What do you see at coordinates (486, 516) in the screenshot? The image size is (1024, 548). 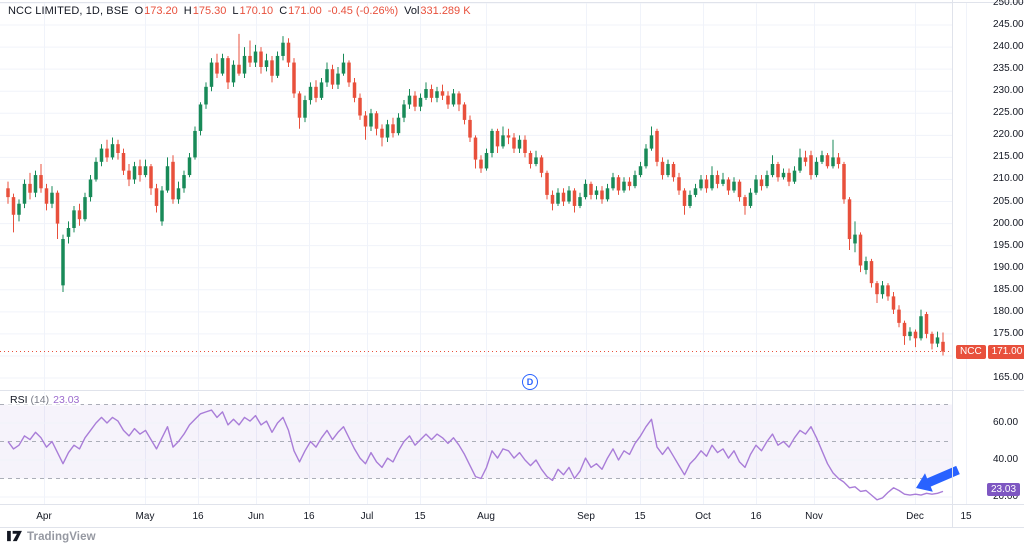 I see `time-axis-label: Aug` at bounding box center [486, 516].